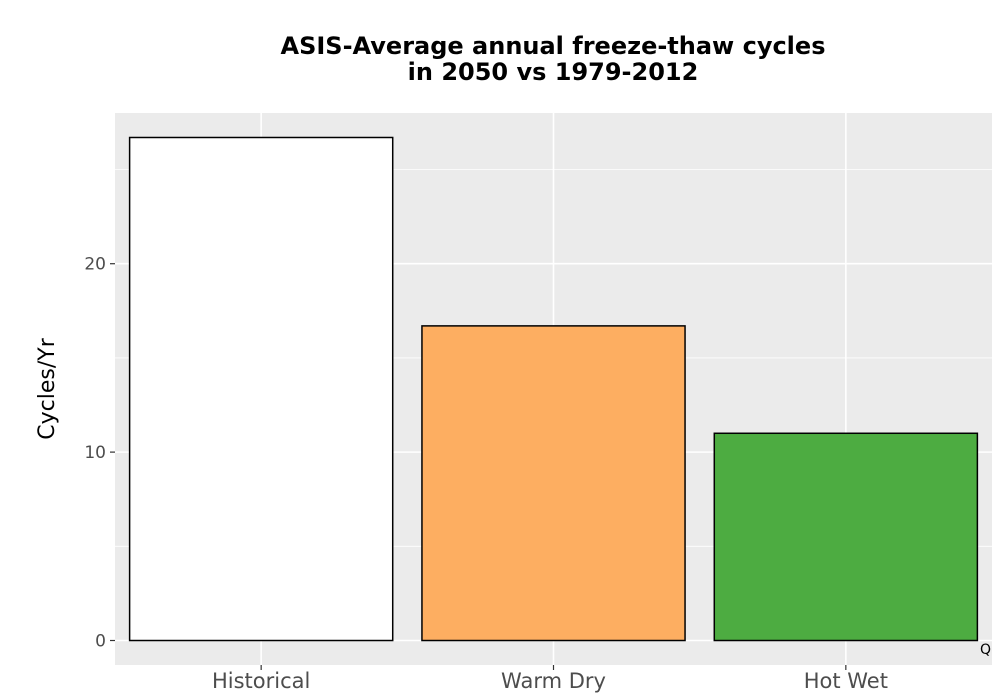 This screenshot has width=1000, height=700. What do you see at coordinates (553, 72) in the screenshot?
I see `chart-title-line-2: in 2050 vs 1979-2012` at bounding box center [553, 72].